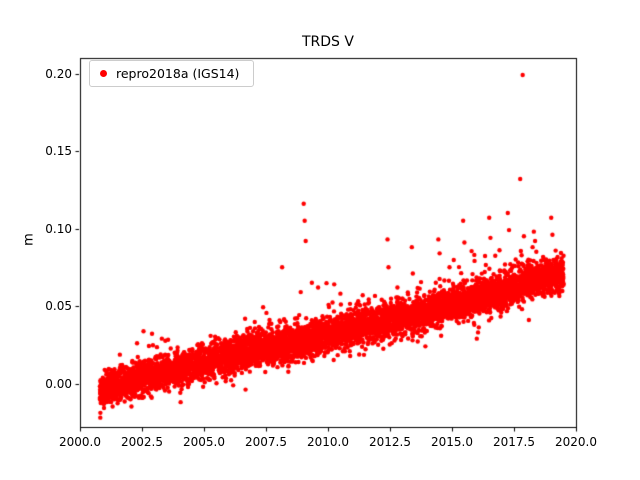 The width and height of the screenshot is (640, 480). Describe the element at coordinates (80, 442) in the screenshot. I see `x-tick-label: 2000.0` at that location.